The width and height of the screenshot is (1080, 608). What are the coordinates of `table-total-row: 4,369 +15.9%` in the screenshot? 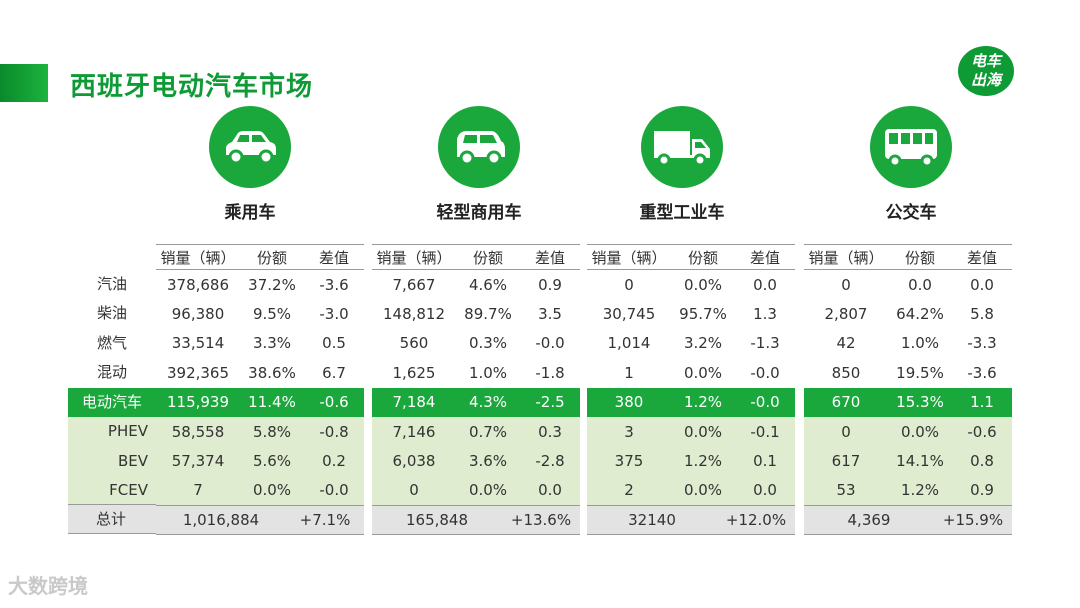 It's located at (908, 520).